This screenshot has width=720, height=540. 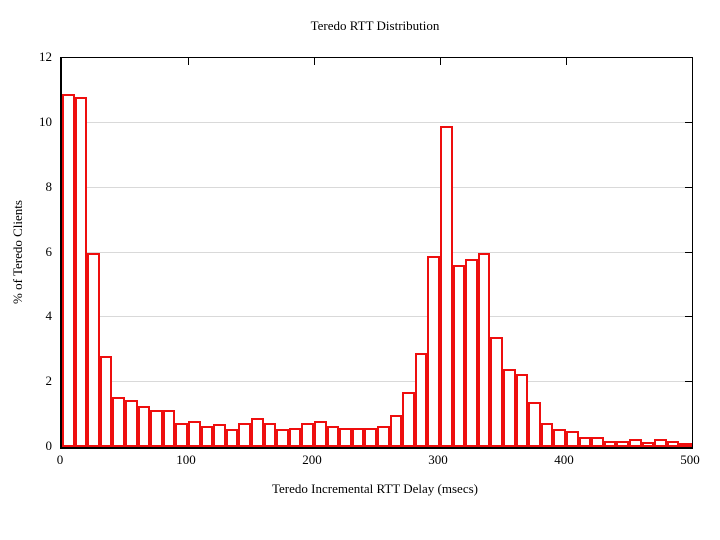 I want to click on x-axis-label: Teredo Incremental RTT Delay (msecs), so click(x=375, y=488).